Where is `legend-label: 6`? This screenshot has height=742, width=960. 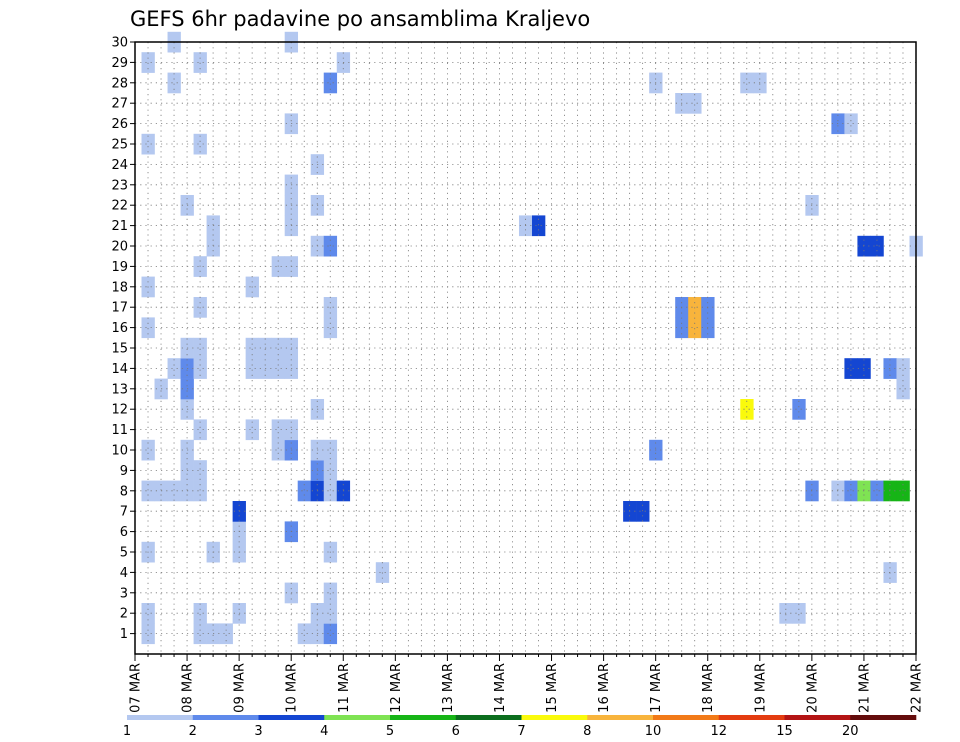
legend-label: 6 is located at coordinates (456, 731).